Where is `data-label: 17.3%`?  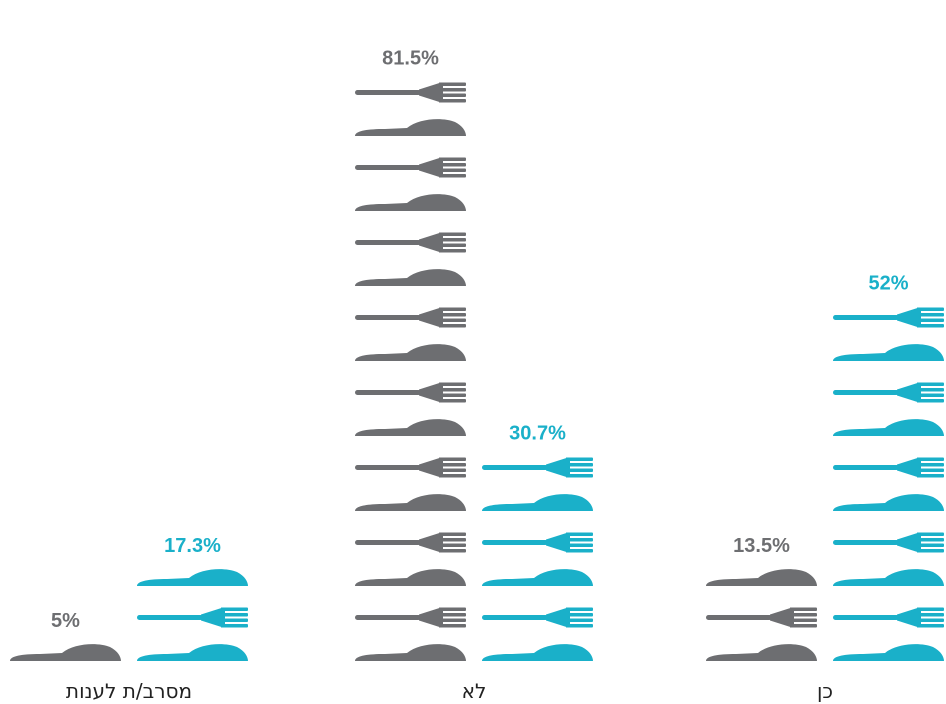
data-label: 17.3% is located at coordinates (192, 546).